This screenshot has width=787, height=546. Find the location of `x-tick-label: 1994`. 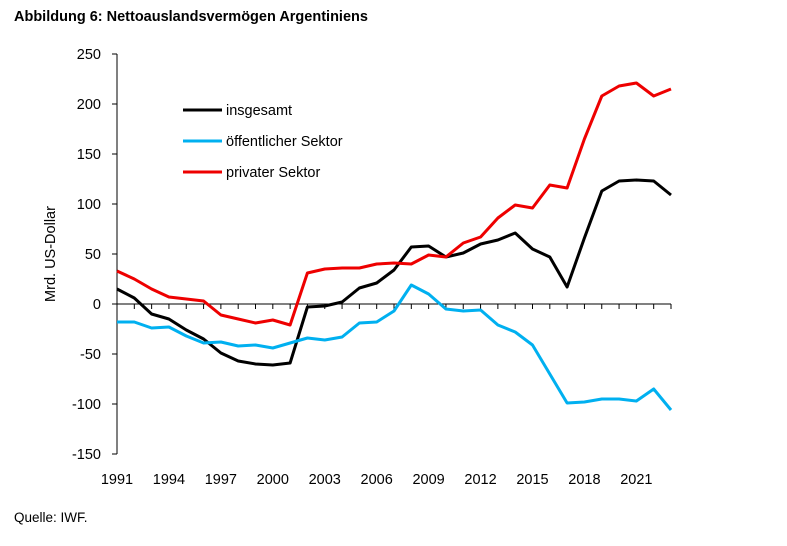

x-tick-label: 1994 is located at coordinates (169, 480).